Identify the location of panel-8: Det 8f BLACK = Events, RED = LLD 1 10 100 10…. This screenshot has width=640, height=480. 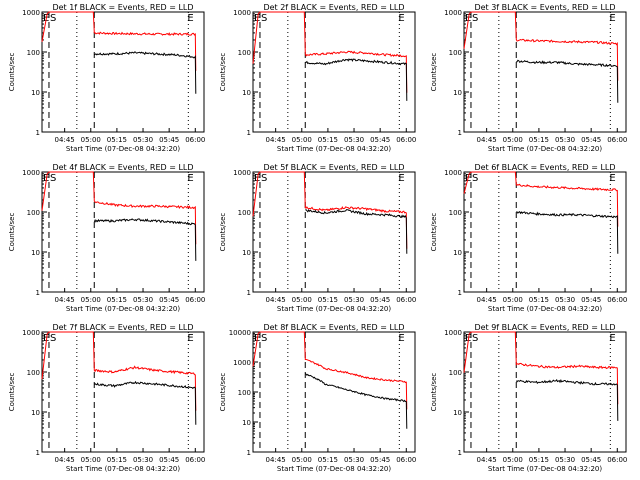
(317, 398).